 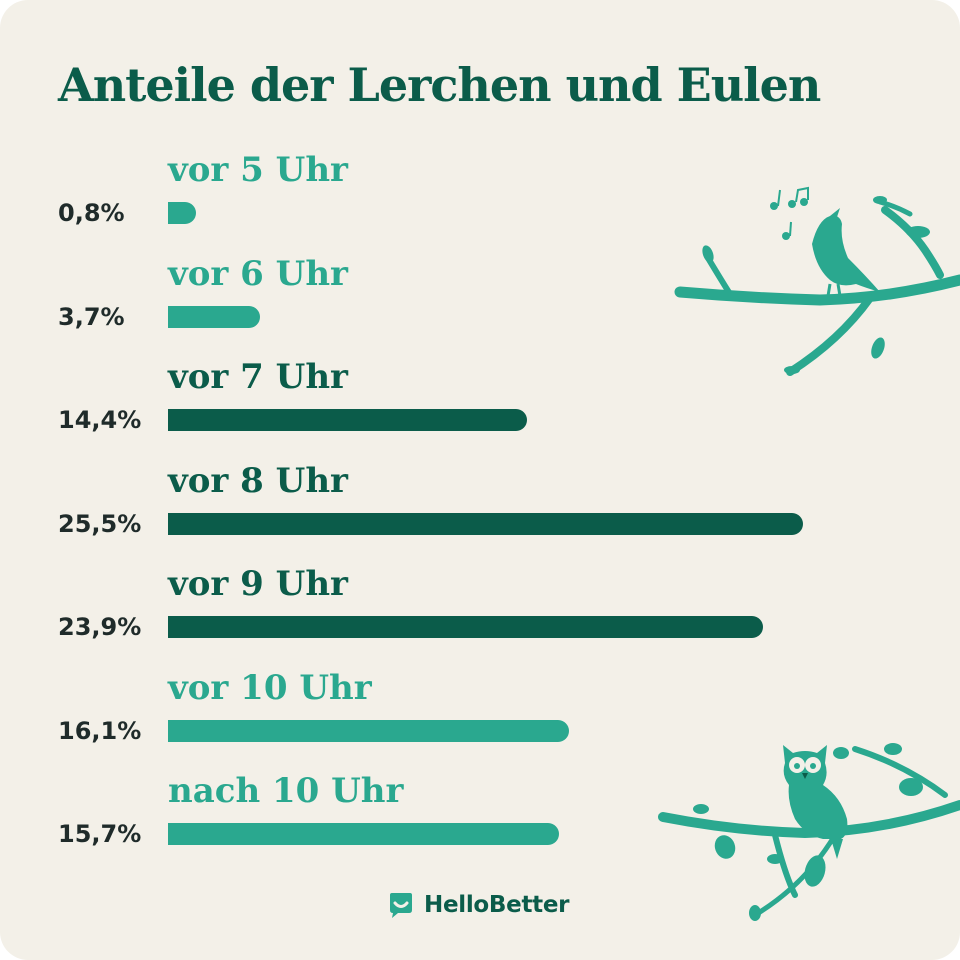 What do you see at coordinates (258, 273) in the screenshot?
I see `category-label: vor 6 Uhr` at bounding box center [258, 273].